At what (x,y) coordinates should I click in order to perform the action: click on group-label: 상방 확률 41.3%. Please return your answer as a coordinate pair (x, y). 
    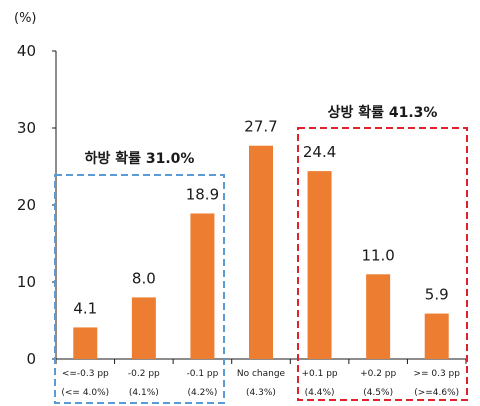
    Looking at the image, I should click on (383, 112).